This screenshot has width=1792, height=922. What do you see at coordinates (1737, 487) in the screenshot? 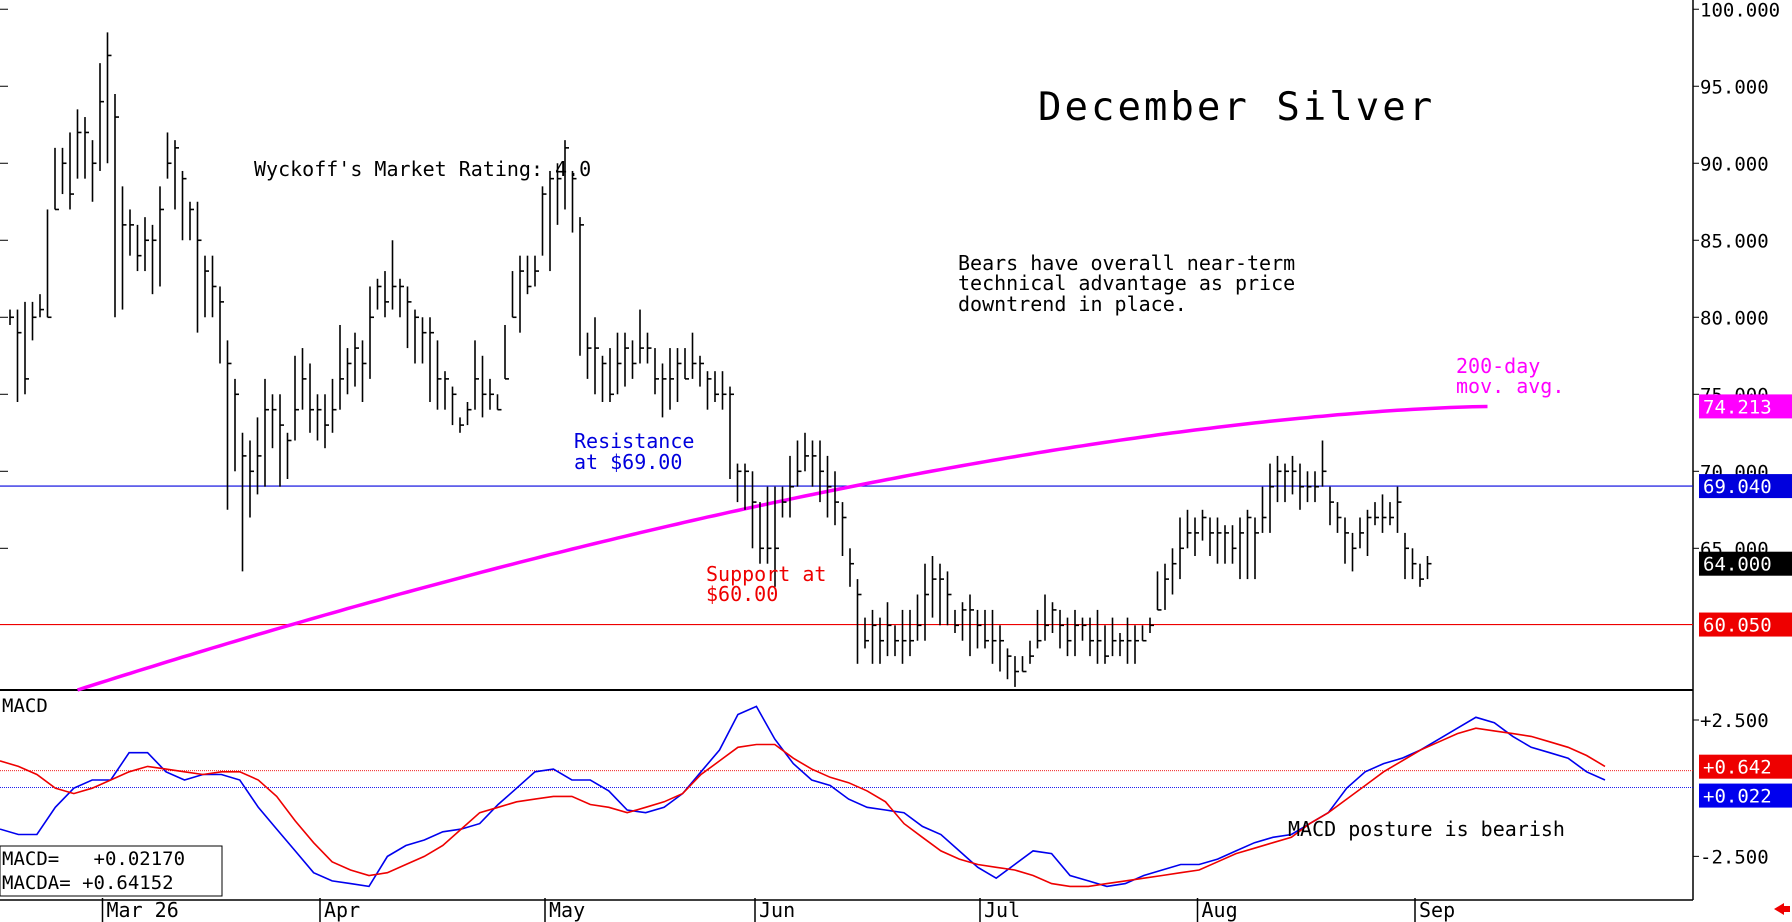
I see `resistance-price-tag: 69.040` at bounding box center [1737, 487].